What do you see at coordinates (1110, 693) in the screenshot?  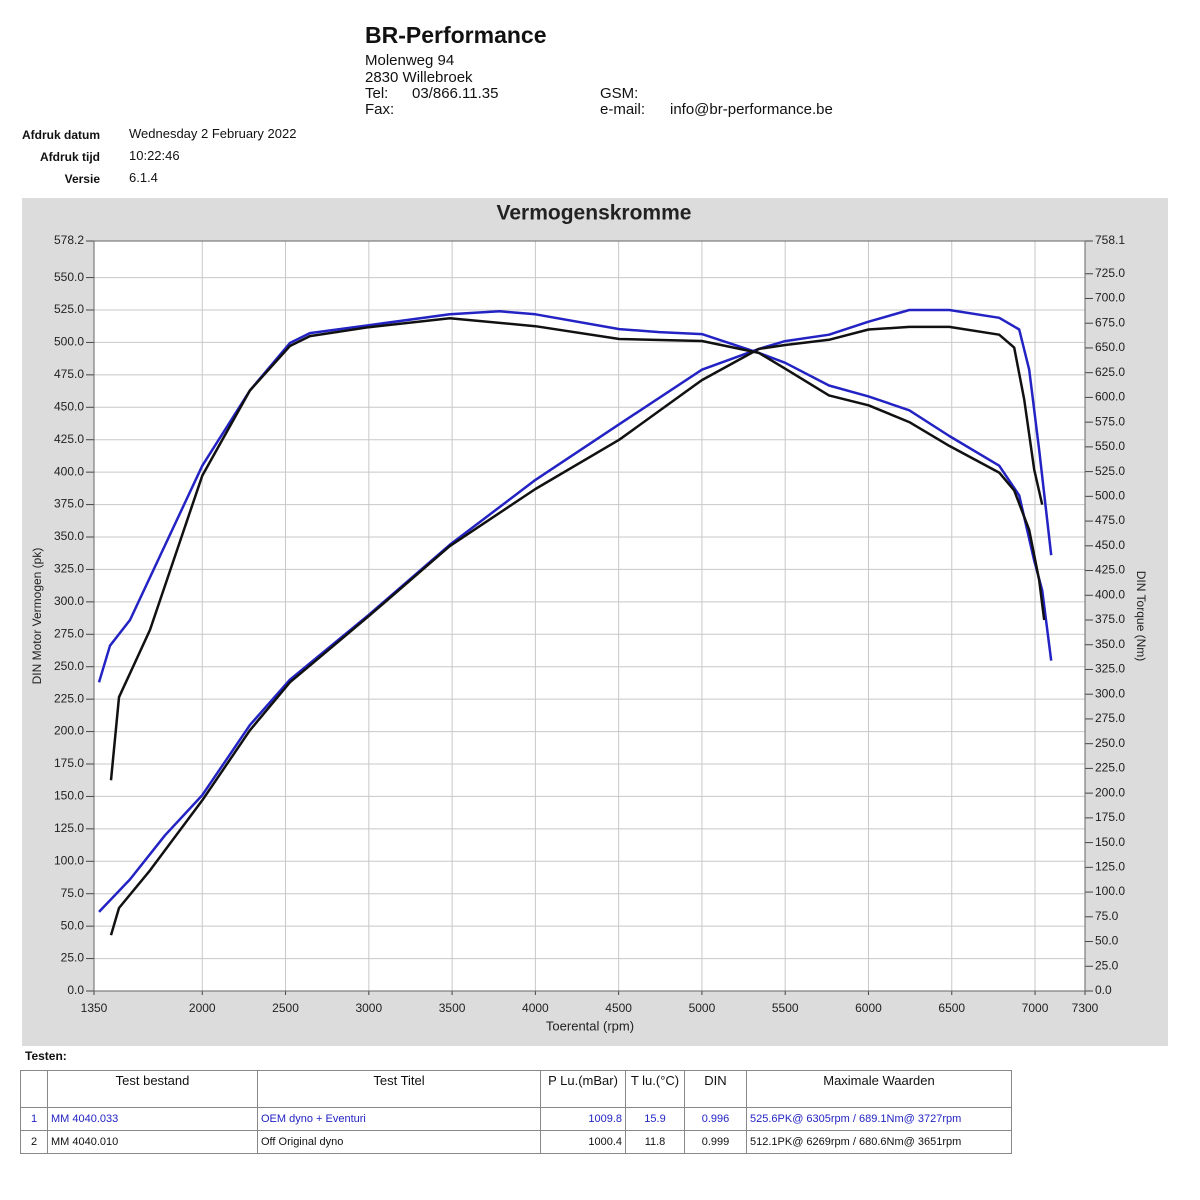 I see `y2-tick-label: 300.0` at bounding box center [1110, 693].